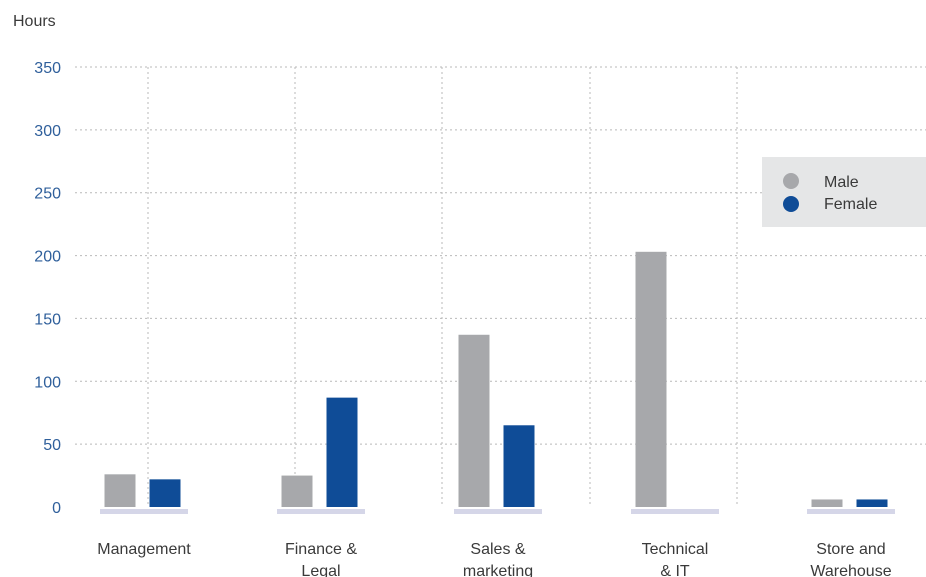  Describe the element at coordinates (850, 570) in the screenshot. I see `x-tick-label: Warehouse` at that location.